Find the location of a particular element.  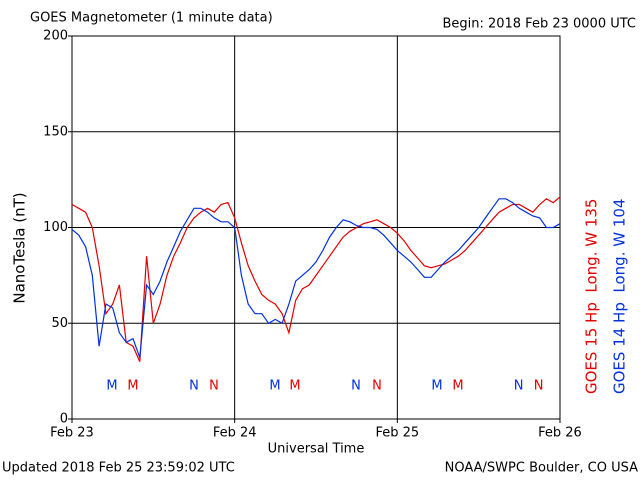

chart-subtitle: Begin: 2018 Feb 23 0000 UTC is located at coordinates (539, 24).